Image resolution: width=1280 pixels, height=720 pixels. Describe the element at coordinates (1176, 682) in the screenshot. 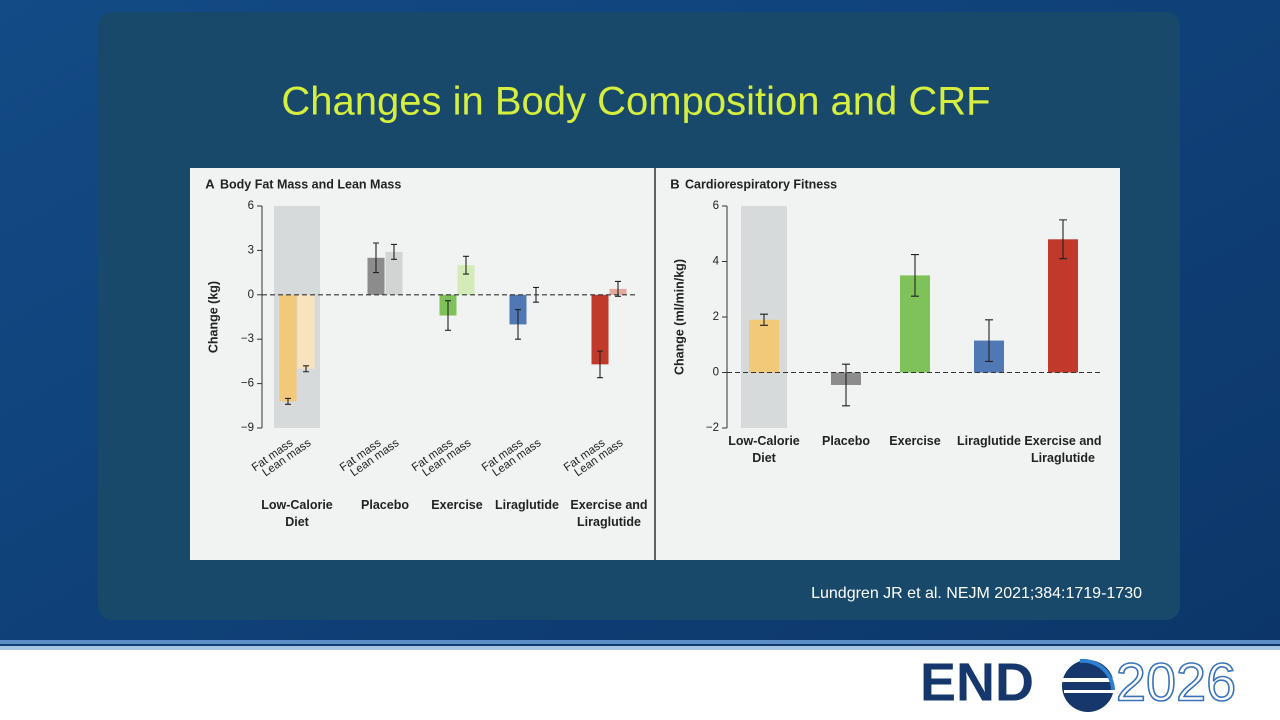

I see `logo-right: 2026` at that location.